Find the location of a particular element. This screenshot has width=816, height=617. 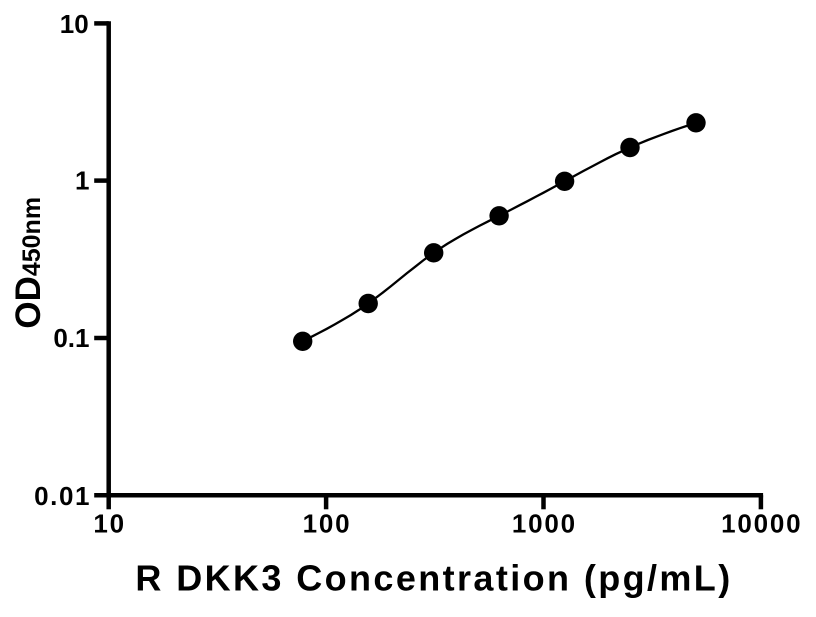

svg-text: R DKK3 Concentration (pg/mL) is located at coordinates (433, 577).